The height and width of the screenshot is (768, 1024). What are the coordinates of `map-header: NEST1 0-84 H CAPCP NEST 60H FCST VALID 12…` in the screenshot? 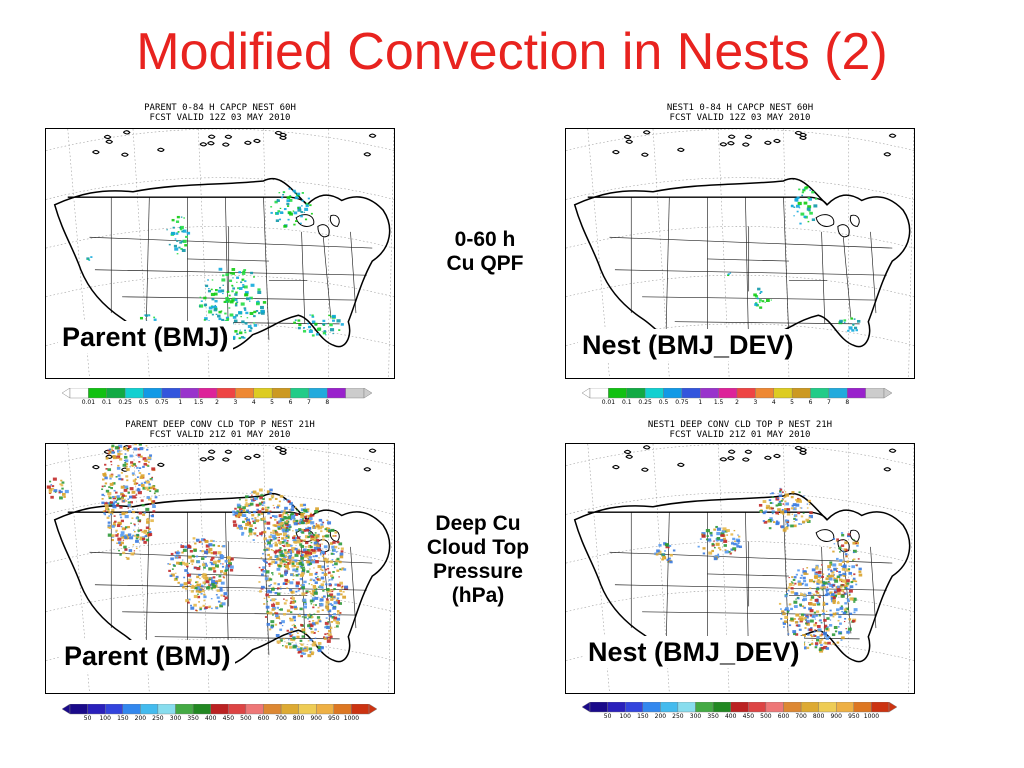 It's located at (740, 113).